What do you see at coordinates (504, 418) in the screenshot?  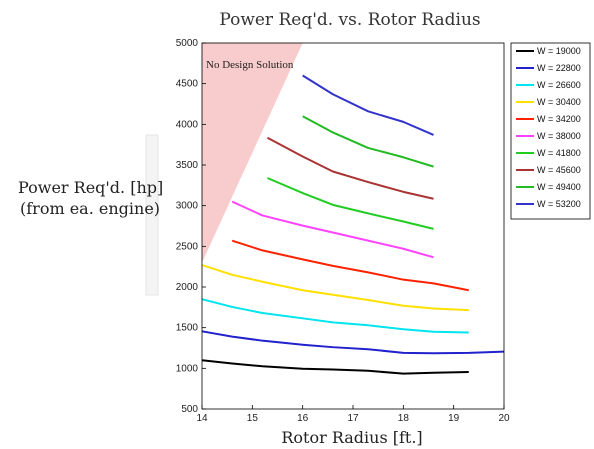 I see `x-tick-label: 20` at bounding box center [504, 418].